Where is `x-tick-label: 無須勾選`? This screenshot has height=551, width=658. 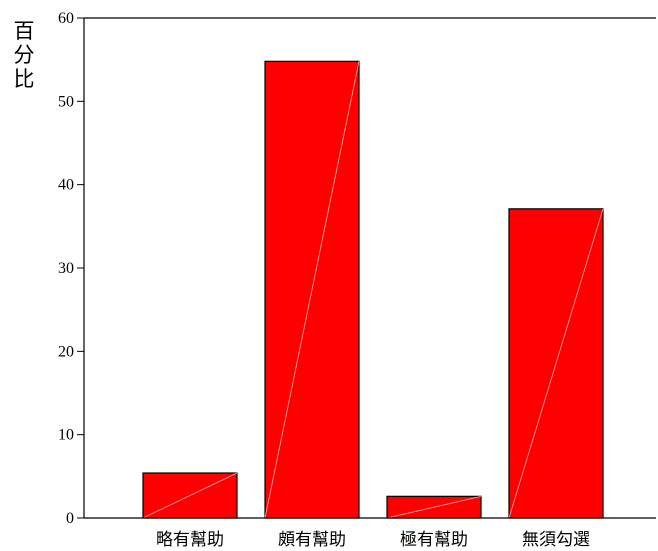 x-tick-label: 無須勾選 is located at coordinates (556, 540).